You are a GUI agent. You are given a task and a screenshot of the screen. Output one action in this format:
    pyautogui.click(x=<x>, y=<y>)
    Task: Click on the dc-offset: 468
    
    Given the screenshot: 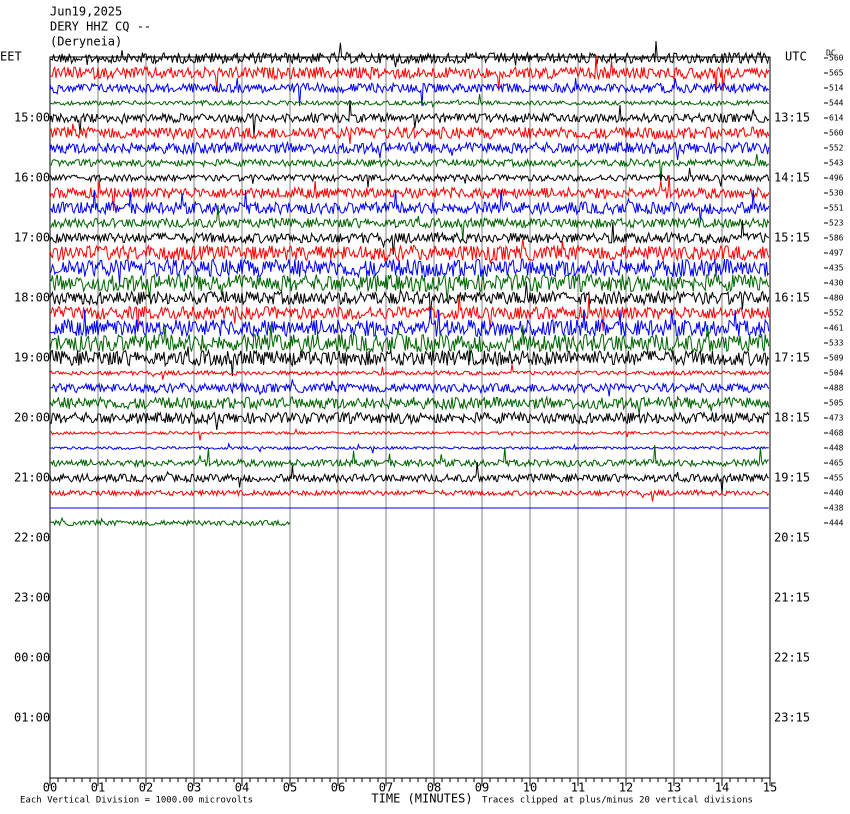 What is the action you would take?
    pyautogui.click(x=836, y=433)
    